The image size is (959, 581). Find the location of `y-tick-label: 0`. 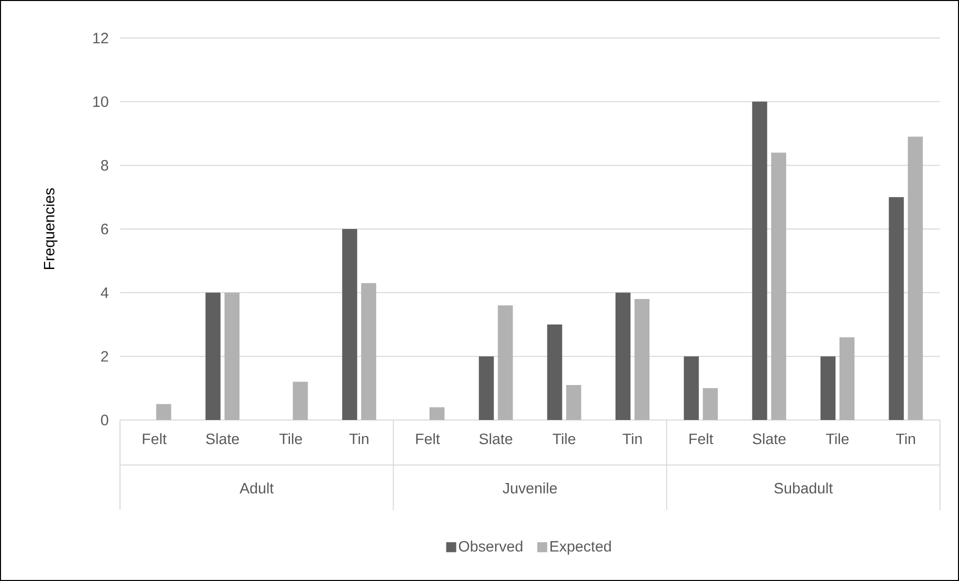

y-tick-label: 0 is located at coordinates (104, 420).